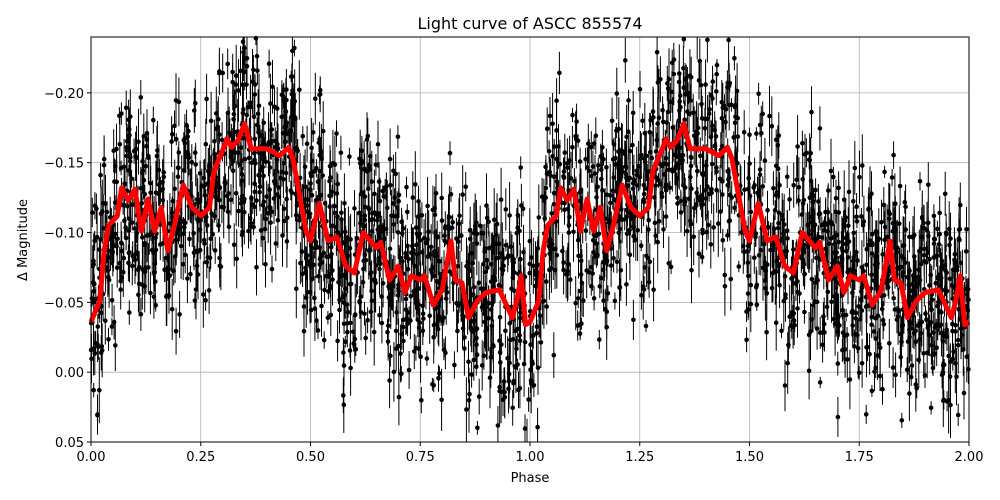 This screenshot has height=500, width=1000. I want to click on y-axis-label: Δ Magnitude, so click(23, 240).